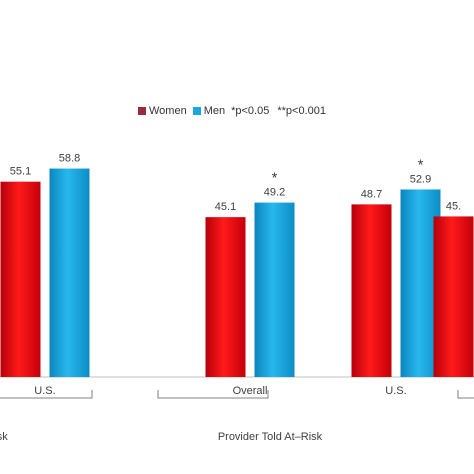 Image resolution: width=474 pixels, height=474 pixels. I want to click on category-label: Overall, so click(250, 391).